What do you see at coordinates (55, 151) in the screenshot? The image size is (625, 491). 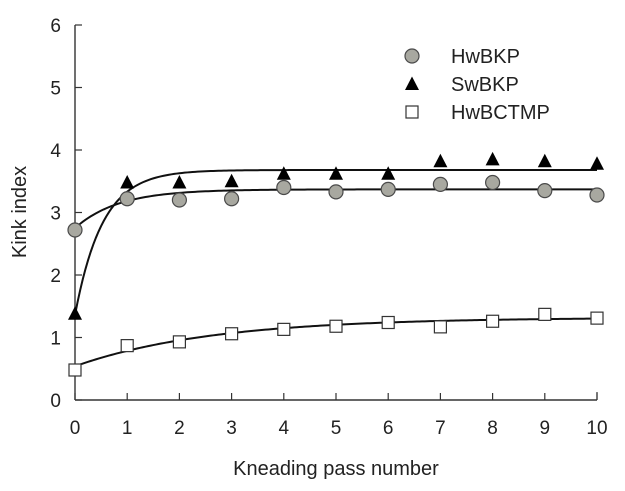 I see `y-tick-label: 4` at bounding box center [55, 151].